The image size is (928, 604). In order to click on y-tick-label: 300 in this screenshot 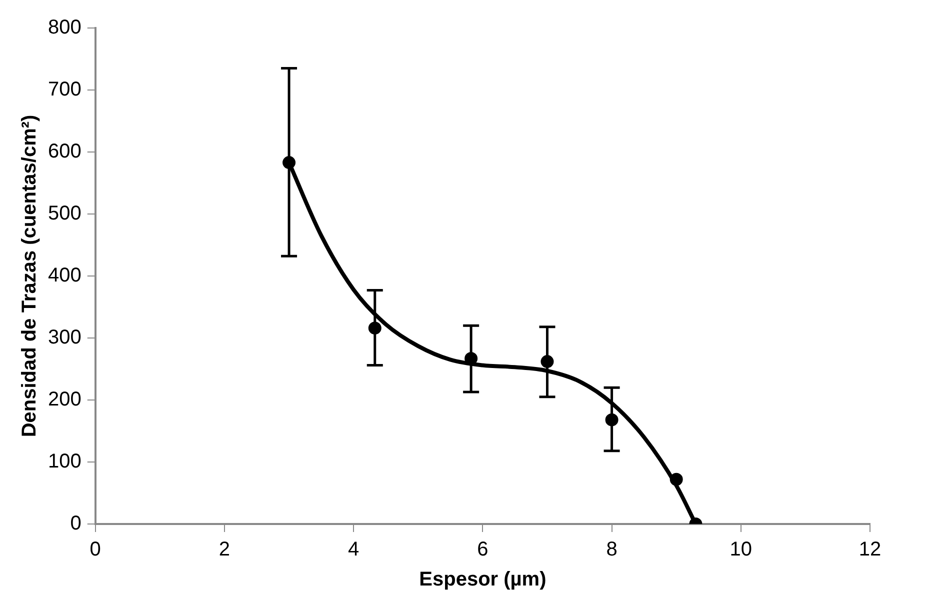, I will do `click(65, 337)`.